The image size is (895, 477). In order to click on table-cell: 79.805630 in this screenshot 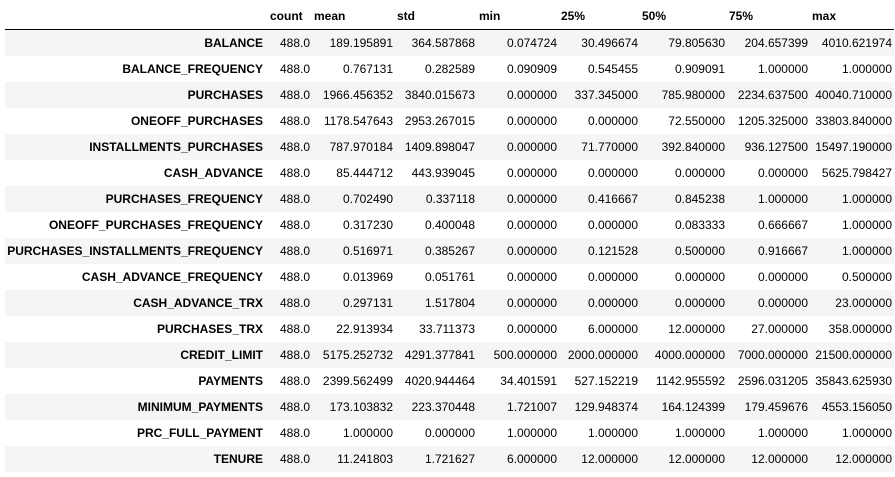, I will do `click(696, 43)`.